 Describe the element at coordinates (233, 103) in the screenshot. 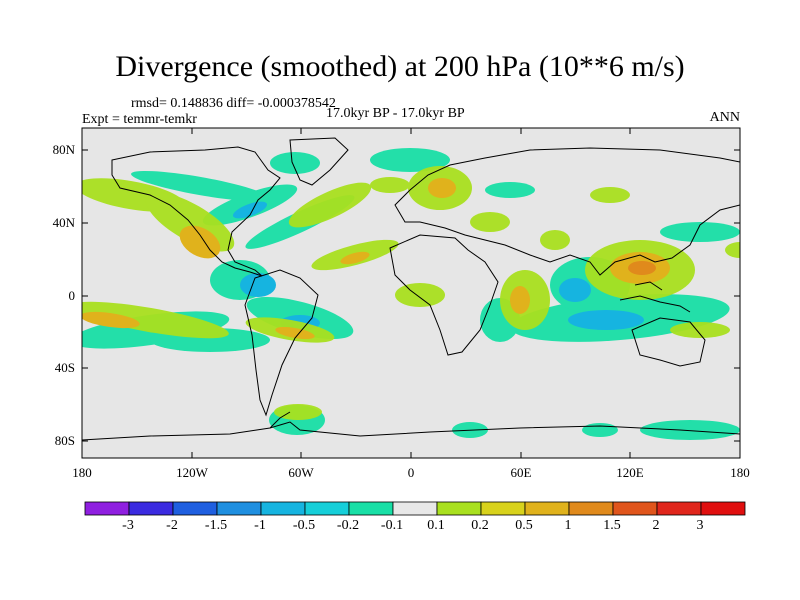

I see `rmsd-diff-stats: rmsd= 0.148836 diff= -0.000378542` at that location.